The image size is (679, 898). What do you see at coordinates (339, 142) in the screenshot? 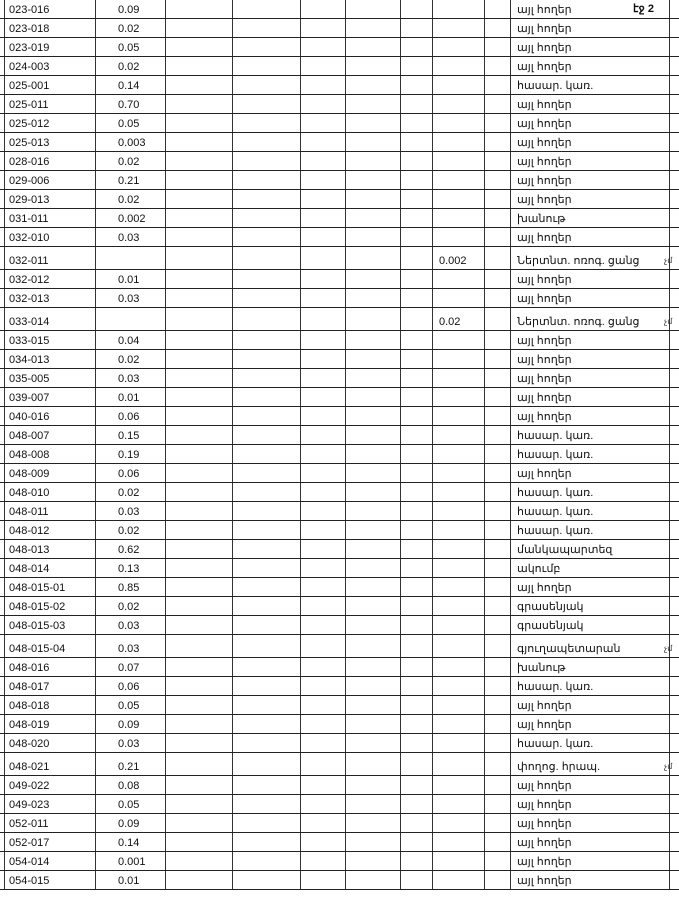
I see `table-row: 025-013 0.003 այլ հողեր` at bounding box center [339, 142].